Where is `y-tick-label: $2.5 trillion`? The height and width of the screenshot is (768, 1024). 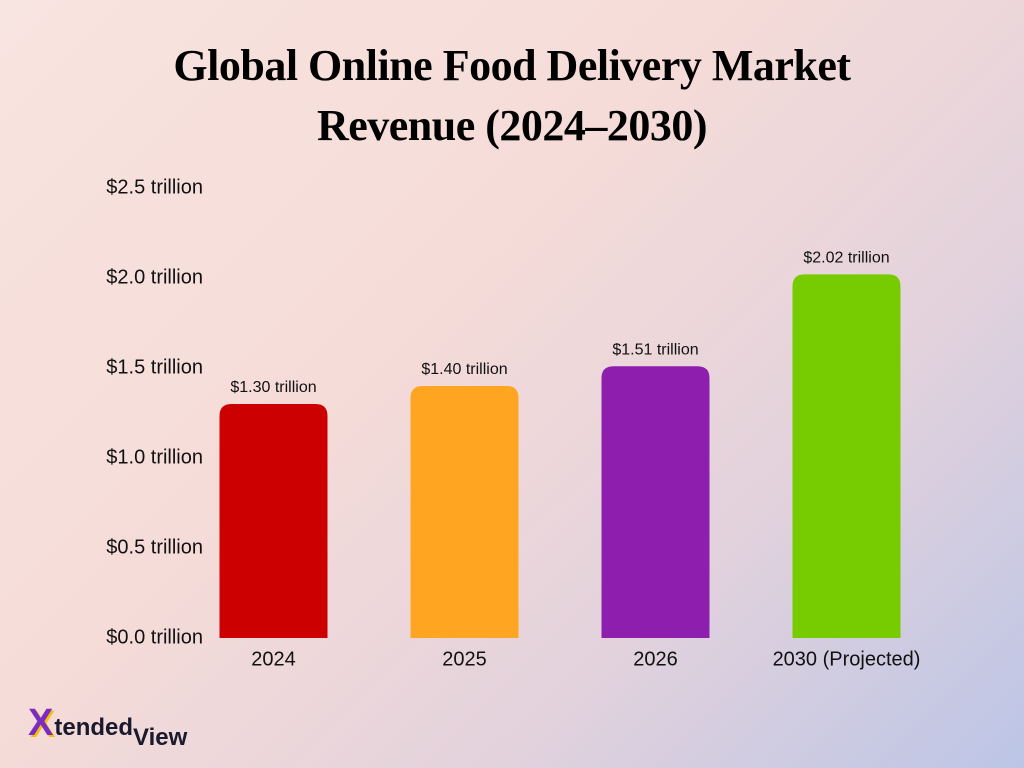
y-tick-label: $2.5 trillion is located at coordinates (154, 187).